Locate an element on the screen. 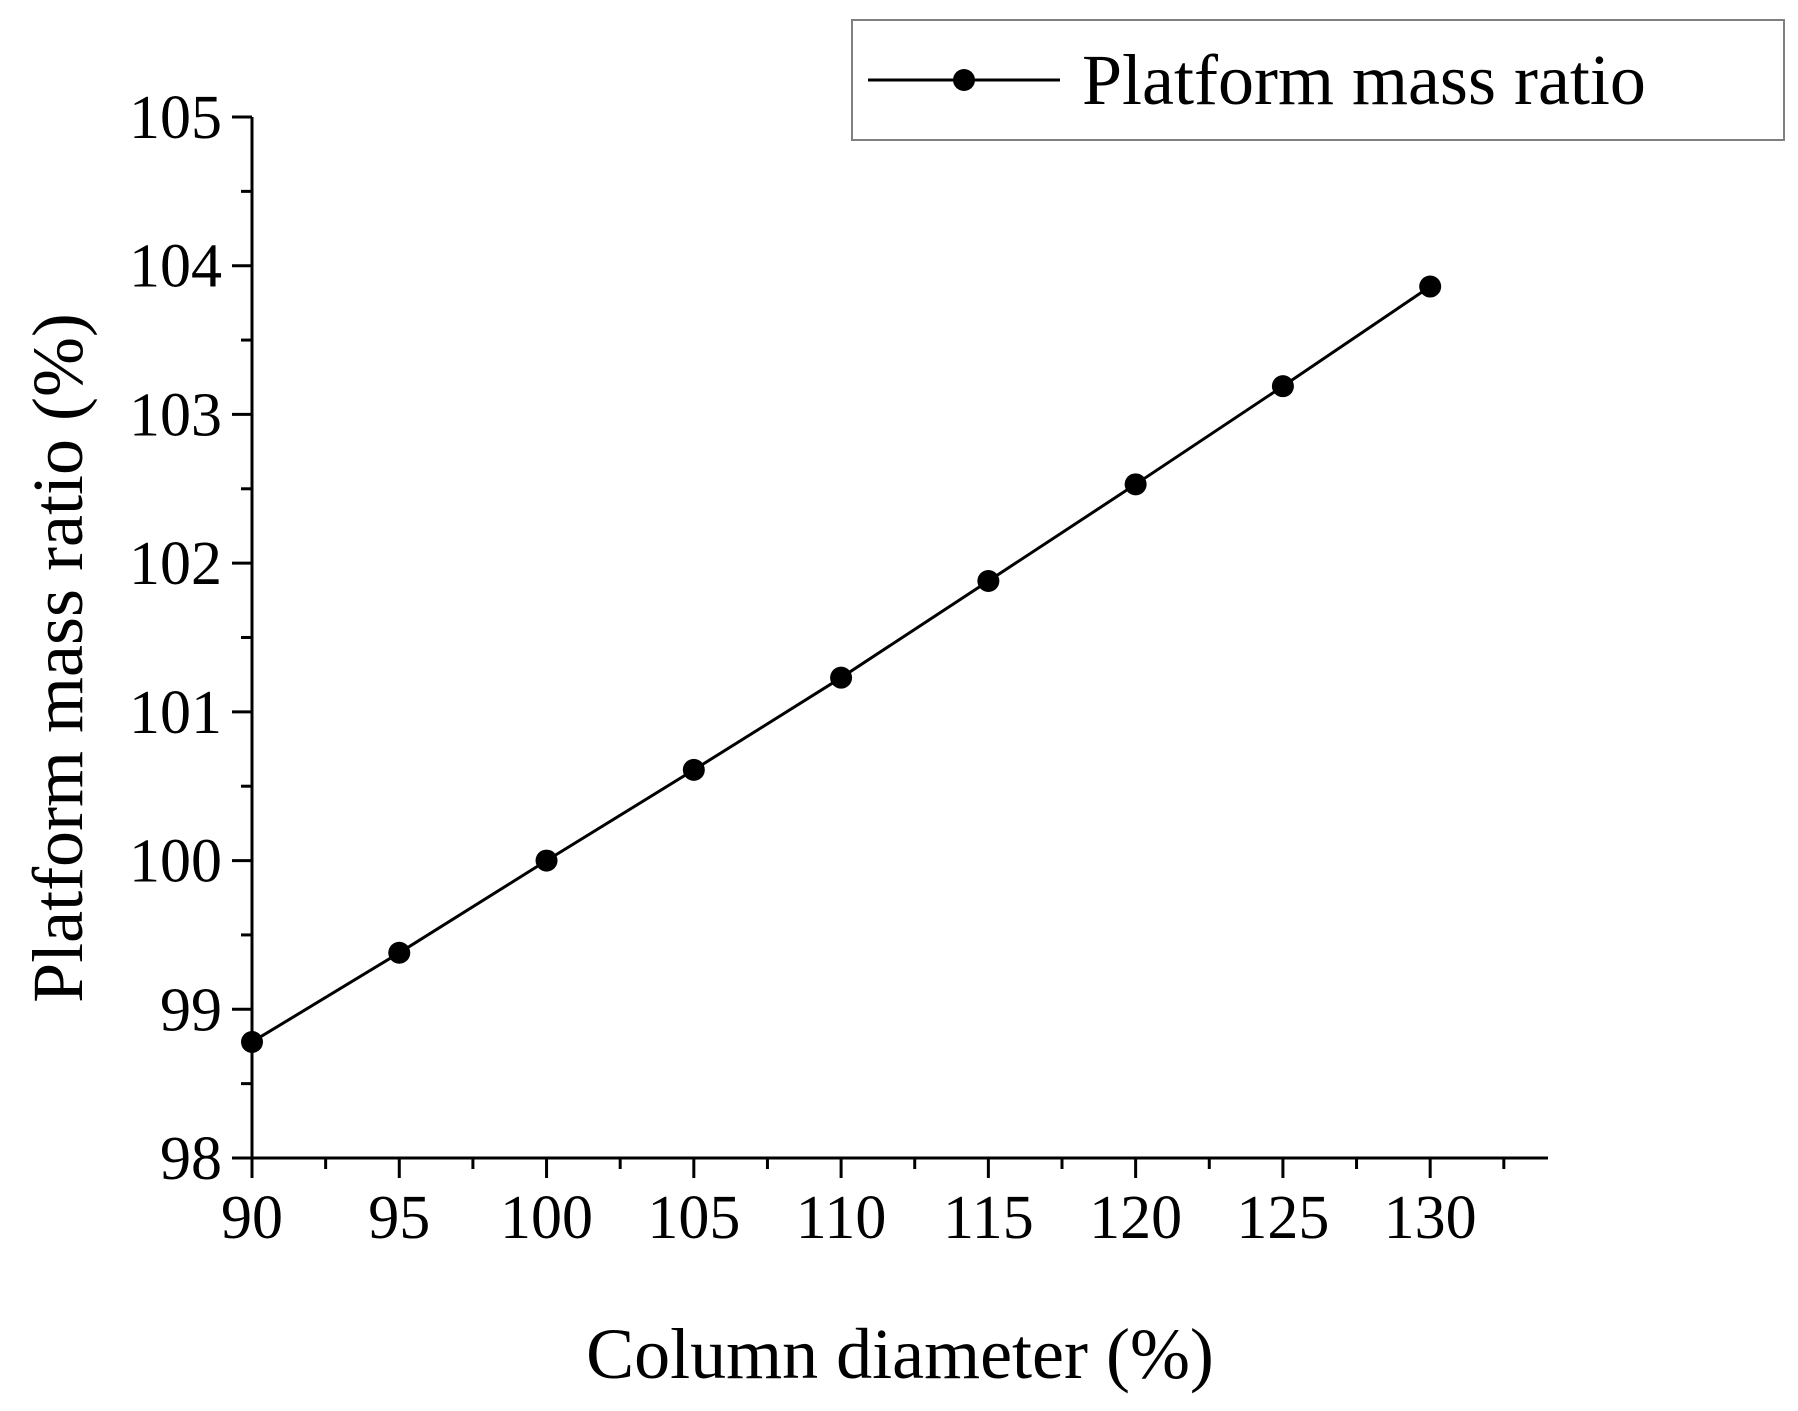 This screenshot has width=1798, height=1411. x-tick-label: 110 is located at coordinates (841, 1218).